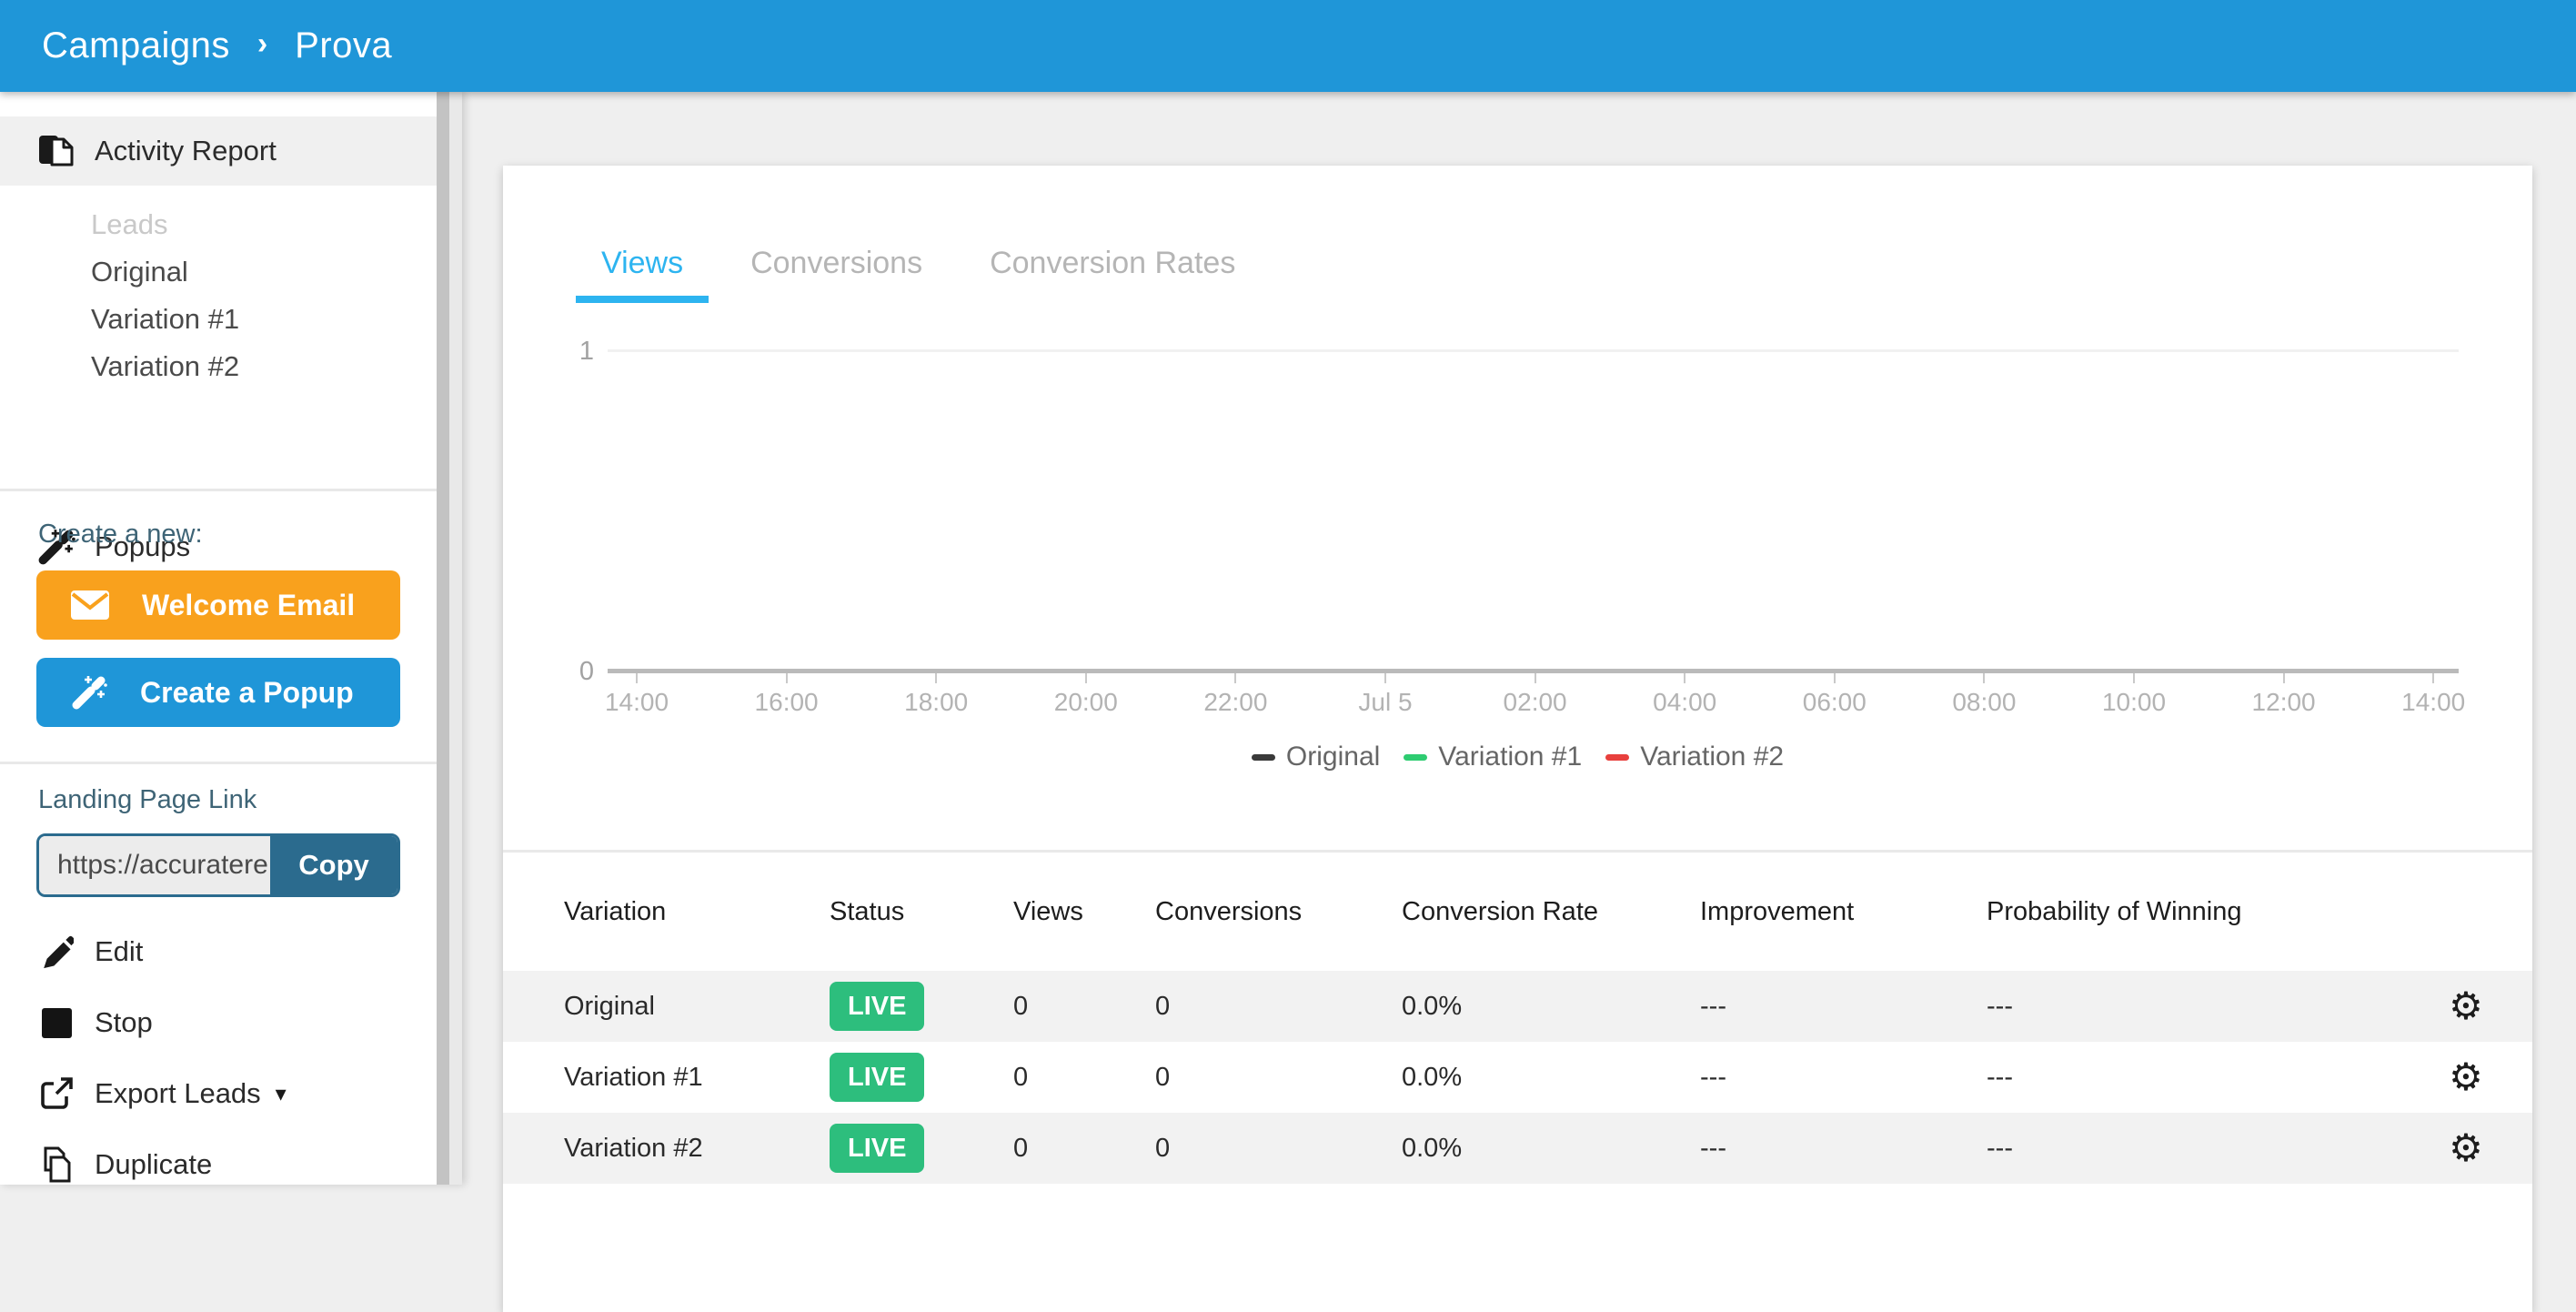 Image resolution: width=2576 pixels, height=1312 pixels. What do you see at coordinates (147, 799) in the screenshot?
I see `landing-page-link-label: Landing Page Link` at bounding box center [147, 799].